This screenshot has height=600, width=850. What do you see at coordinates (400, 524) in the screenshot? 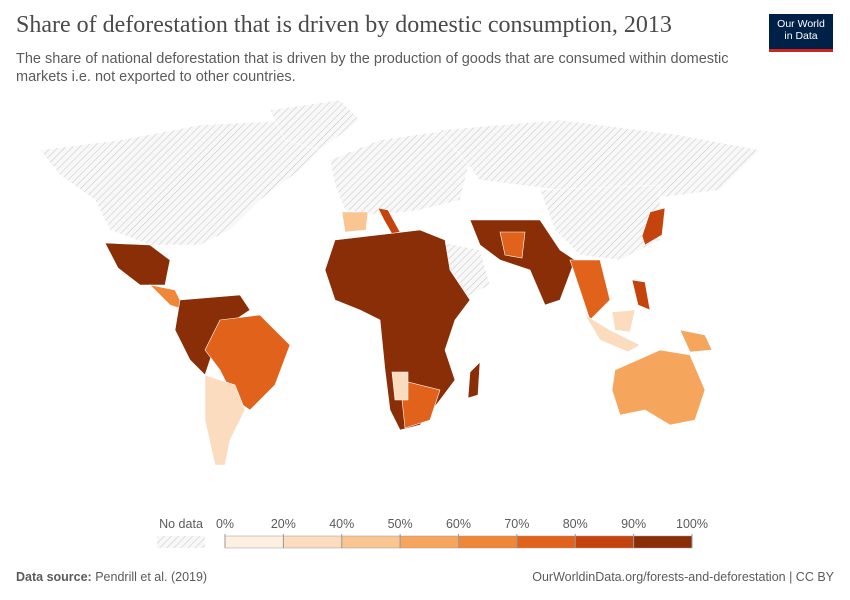
I see `legend-tick-label: 50%` at bounding box center [400, 524].